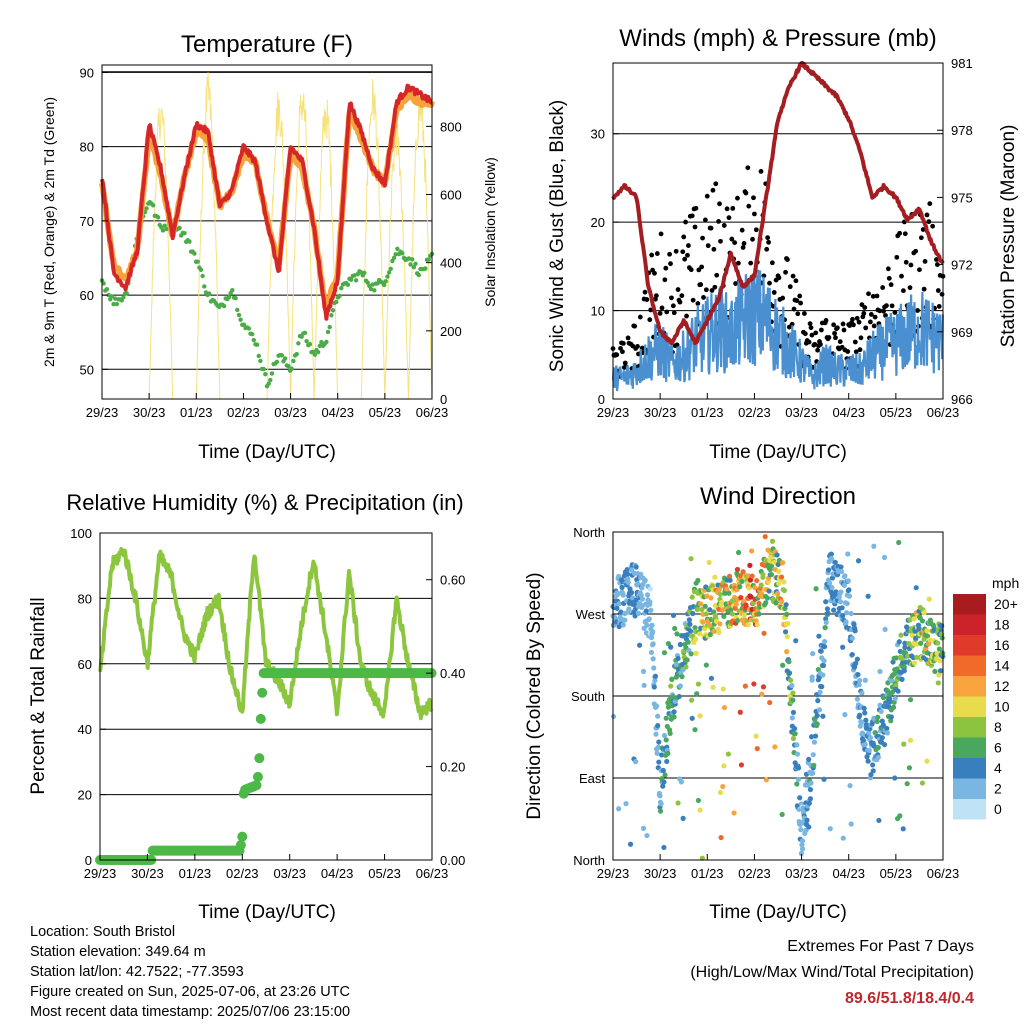  Describe the element at coordinates (266, 696) in the screenshot. I see `humidity-plot-frame` at that location.